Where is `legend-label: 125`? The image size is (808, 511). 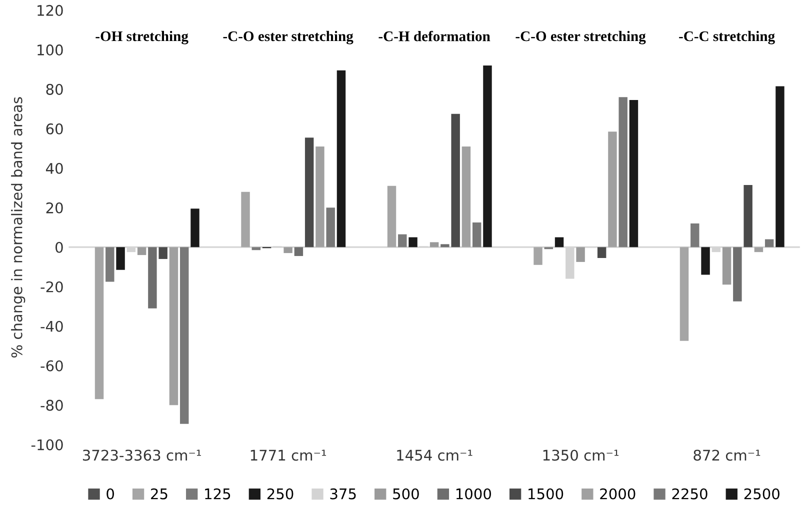
legend-label: 125 is located at coordinates (217, 494).